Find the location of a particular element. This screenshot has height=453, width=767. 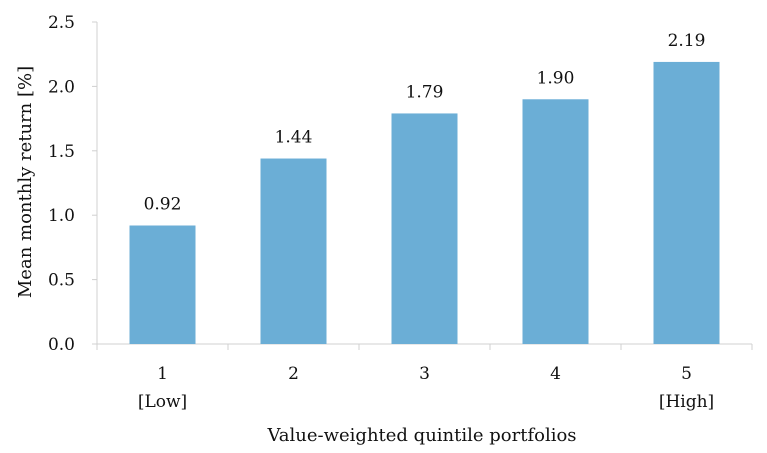

x-tick-label: 1 is located at coordinates (162, 374).